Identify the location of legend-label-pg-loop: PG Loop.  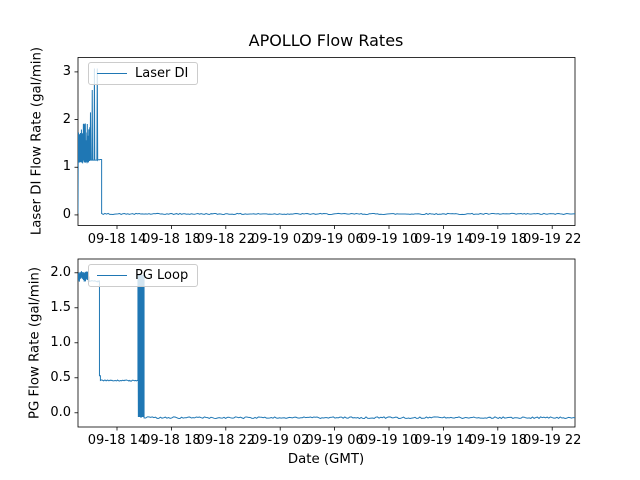
(162, 275).